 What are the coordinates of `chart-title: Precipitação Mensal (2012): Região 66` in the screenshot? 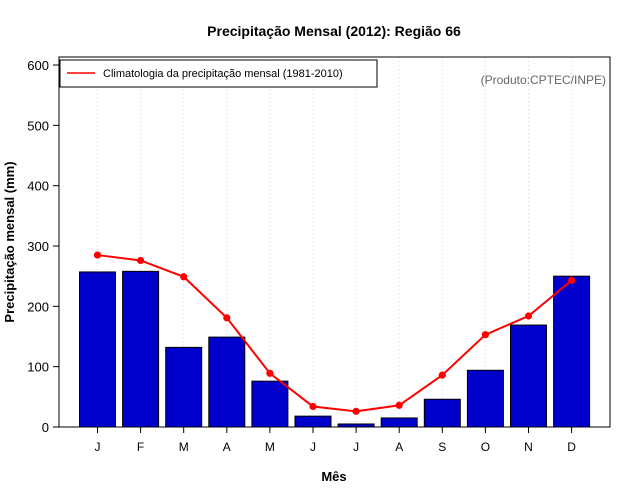 It's located at (334, 31).